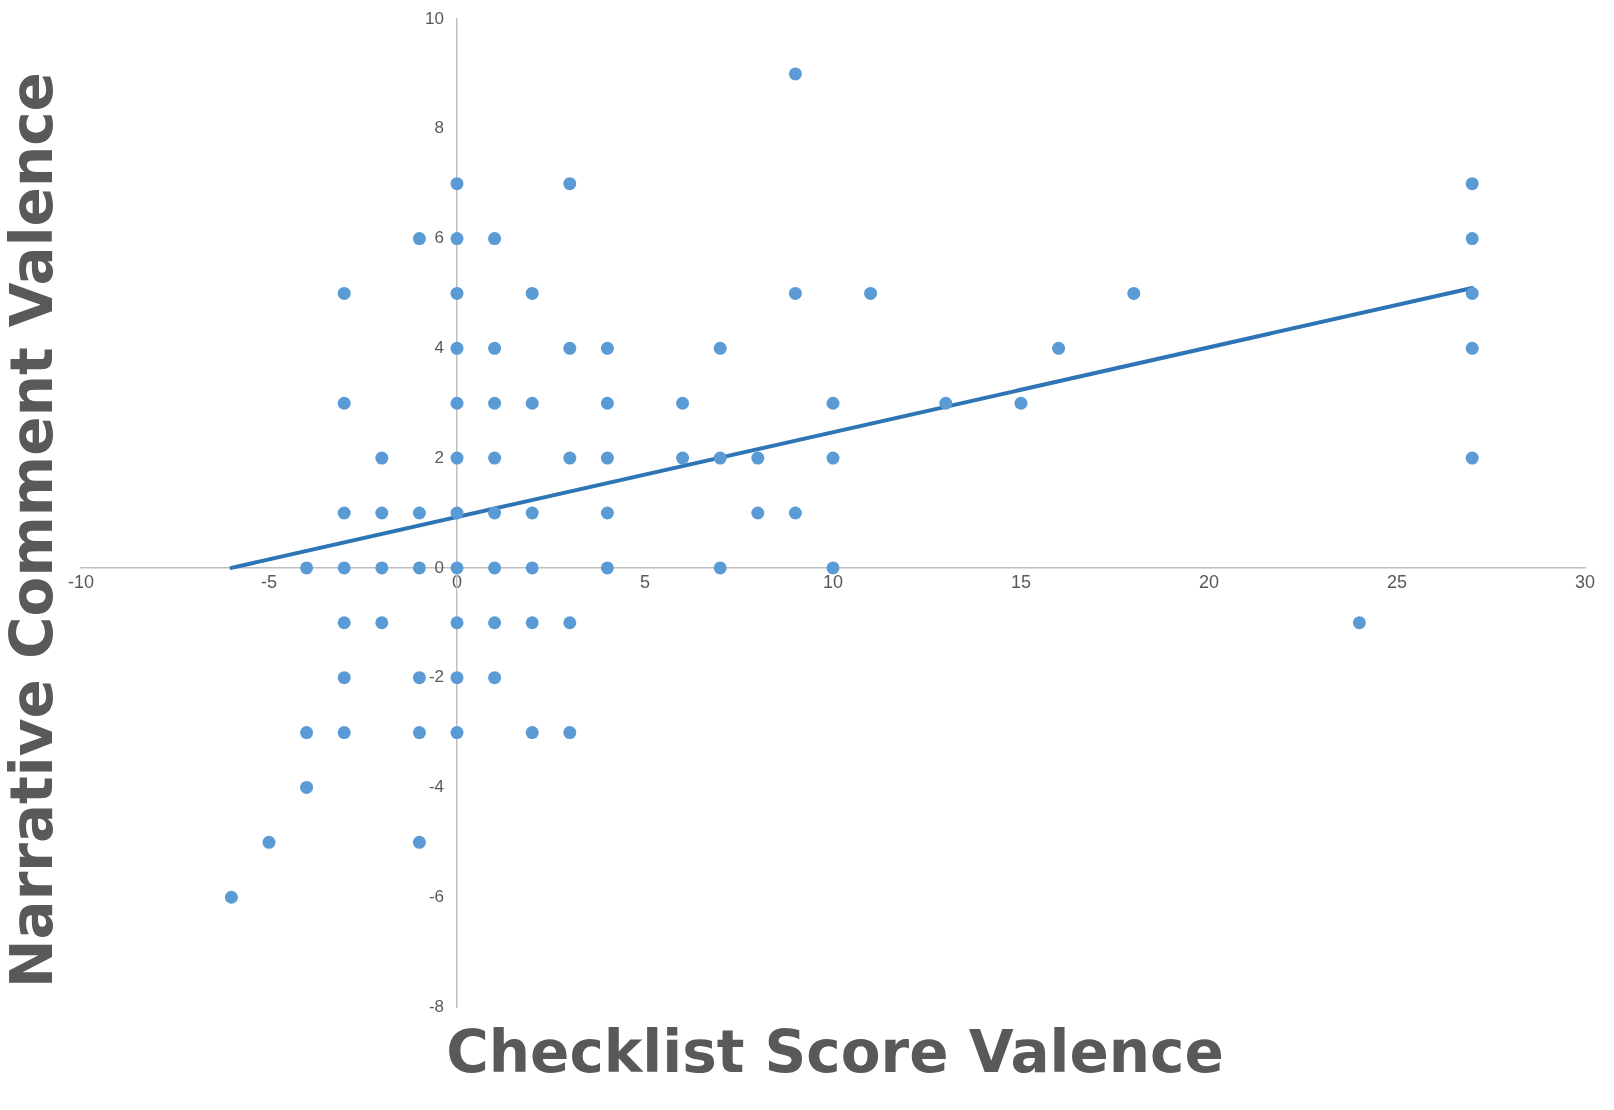 The image size is (1614, 1110). Describe the element at coordinates (269, 581) in the screenshot. I see `x-tick-label: -5` at that location.